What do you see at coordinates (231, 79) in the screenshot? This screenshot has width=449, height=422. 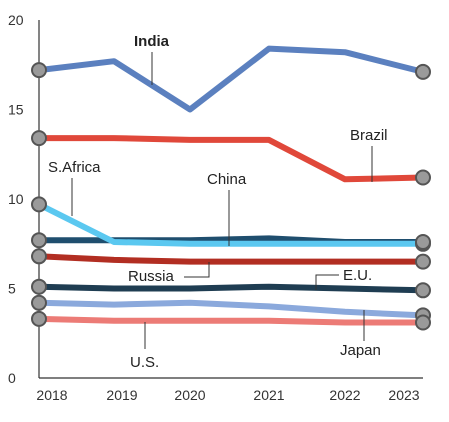 I see `series-line-india` at bounding box center [231, 79].